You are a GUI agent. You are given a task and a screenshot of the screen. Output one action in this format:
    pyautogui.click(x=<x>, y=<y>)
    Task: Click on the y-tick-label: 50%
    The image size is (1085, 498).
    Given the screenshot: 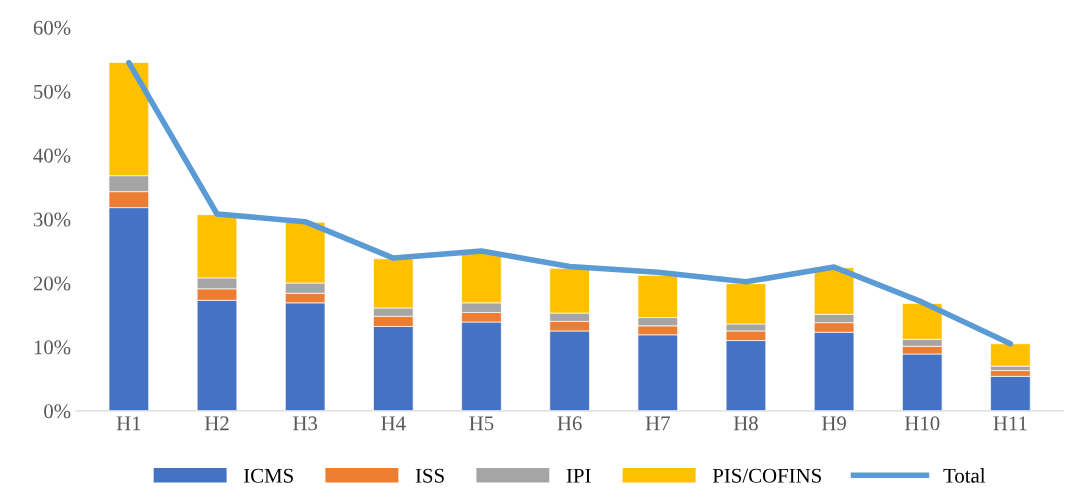 What is the action you would take?
    pyautogui.click(x=52, y=91)
    